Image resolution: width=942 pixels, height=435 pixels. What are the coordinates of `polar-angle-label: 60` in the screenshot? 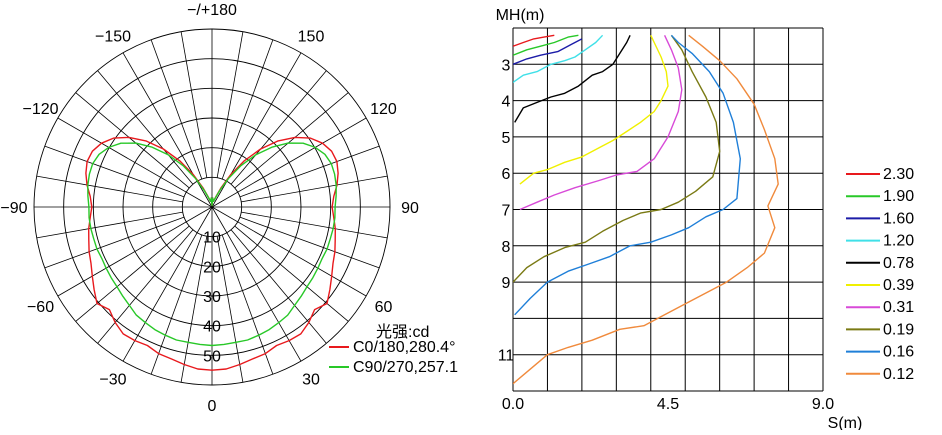 It's located at (384, 307).